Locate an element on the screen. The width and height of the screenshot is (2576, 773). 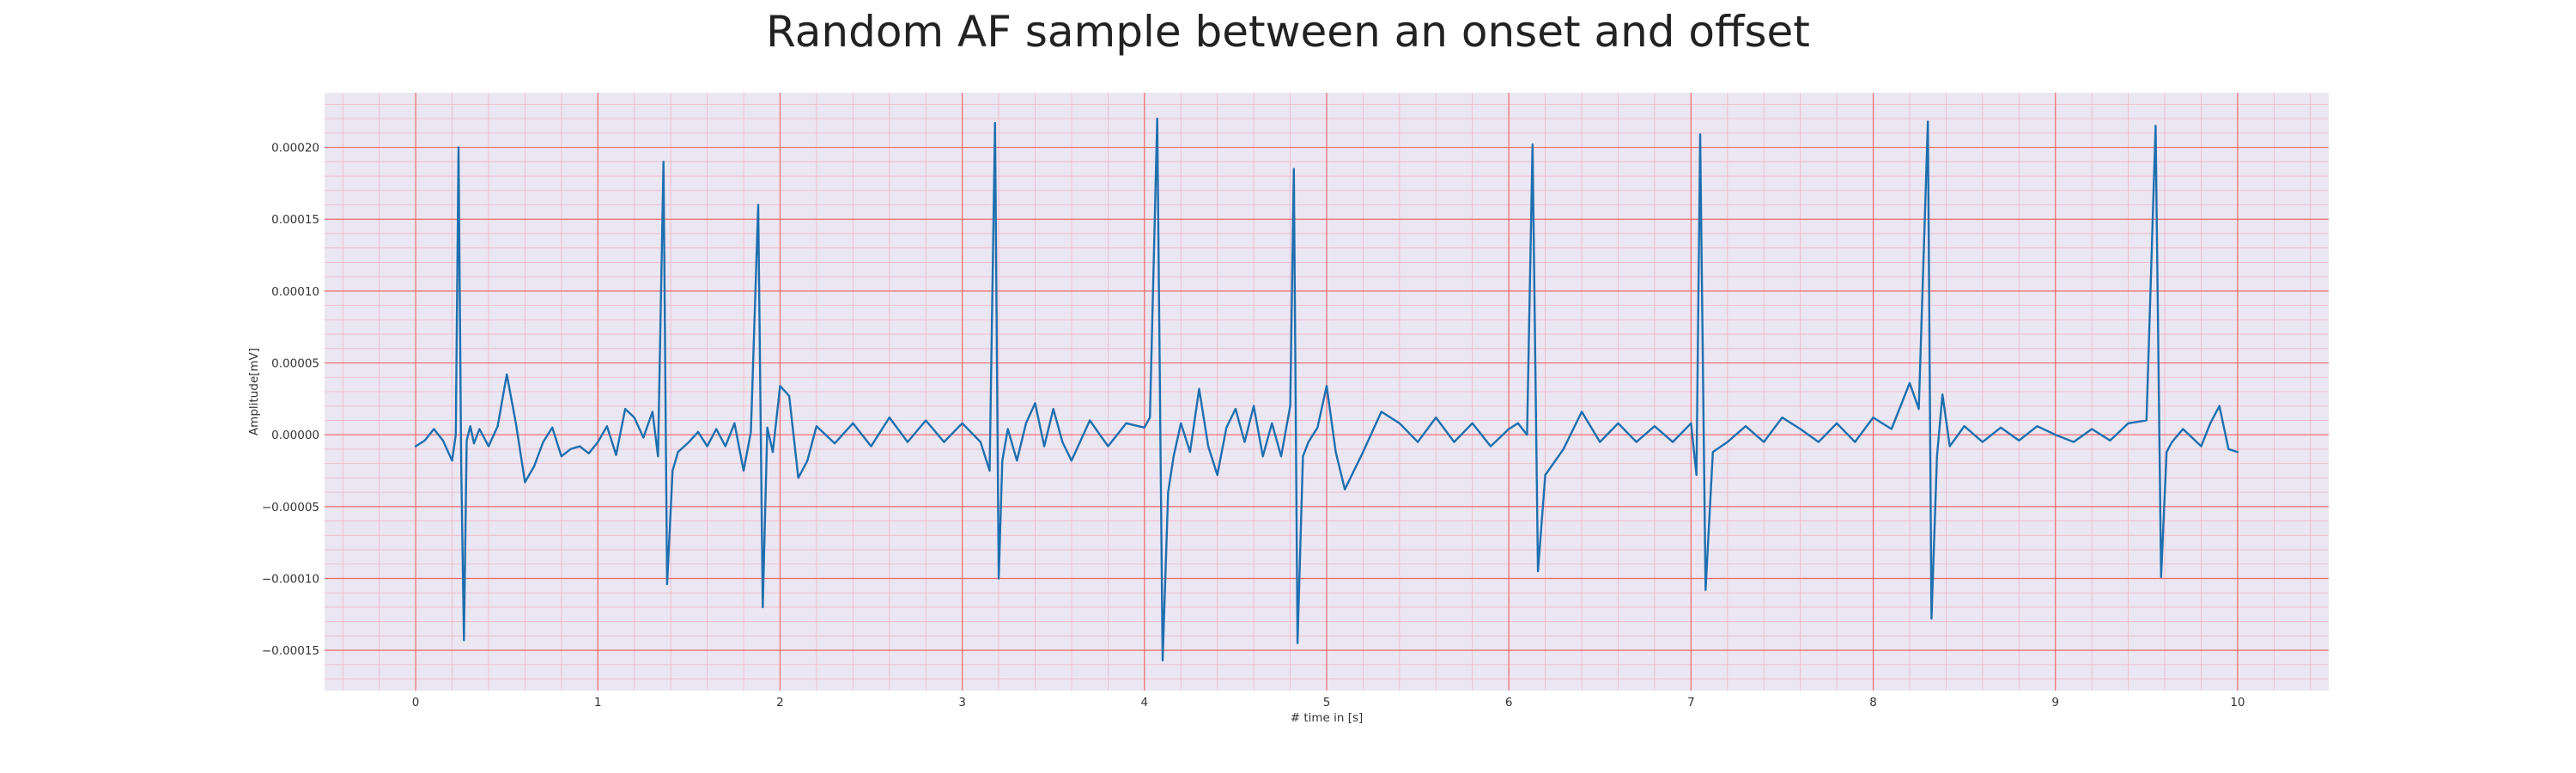
y-tick-label: 0.00010 is located at coordinates (295, 292).